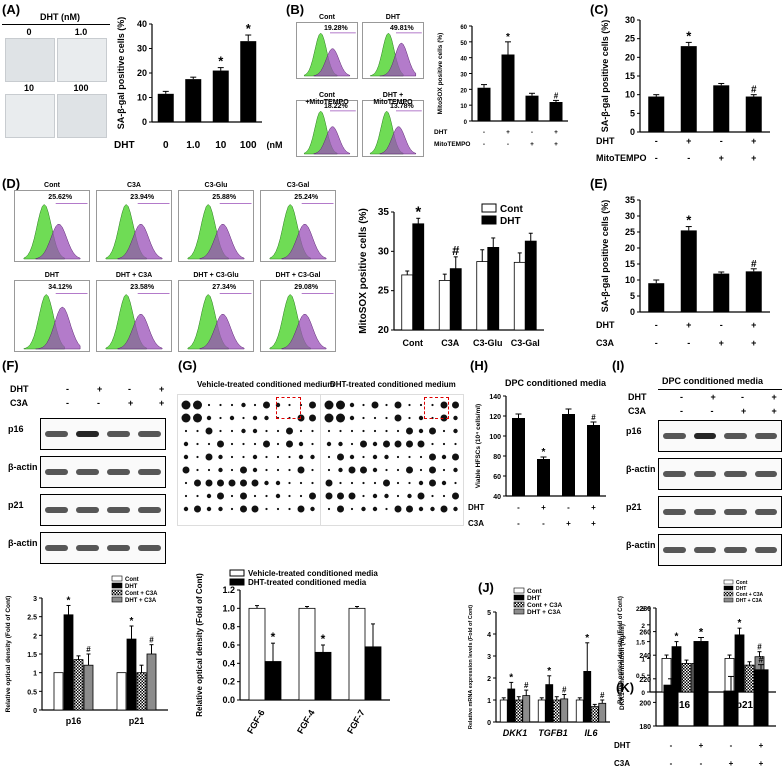 The width and height of the screenshot is (783, 779). What do you see at coordinates (605, 256) in the screenshot?
I see `y-axis-label: SA-β-gal positive cells (%)` at bounding box center [605, 256].